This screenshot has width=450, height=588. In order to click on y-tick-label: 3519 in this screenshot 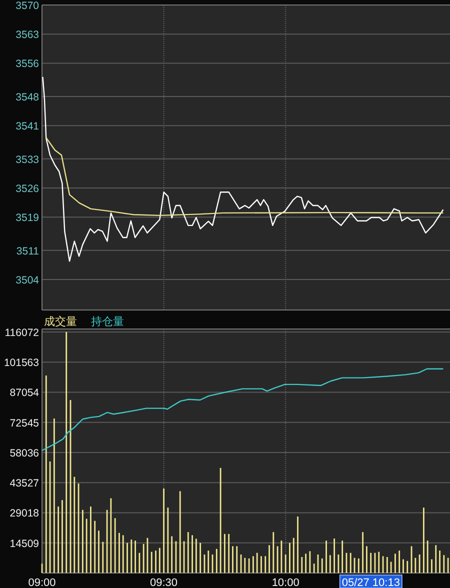, I will do `click(28, 218)`.